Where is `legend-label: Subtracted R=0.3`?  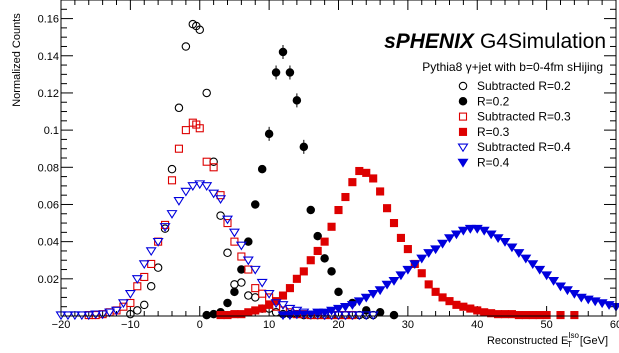
legend-label: Subtracted R=0.3 is located at coordinates (524, 117).